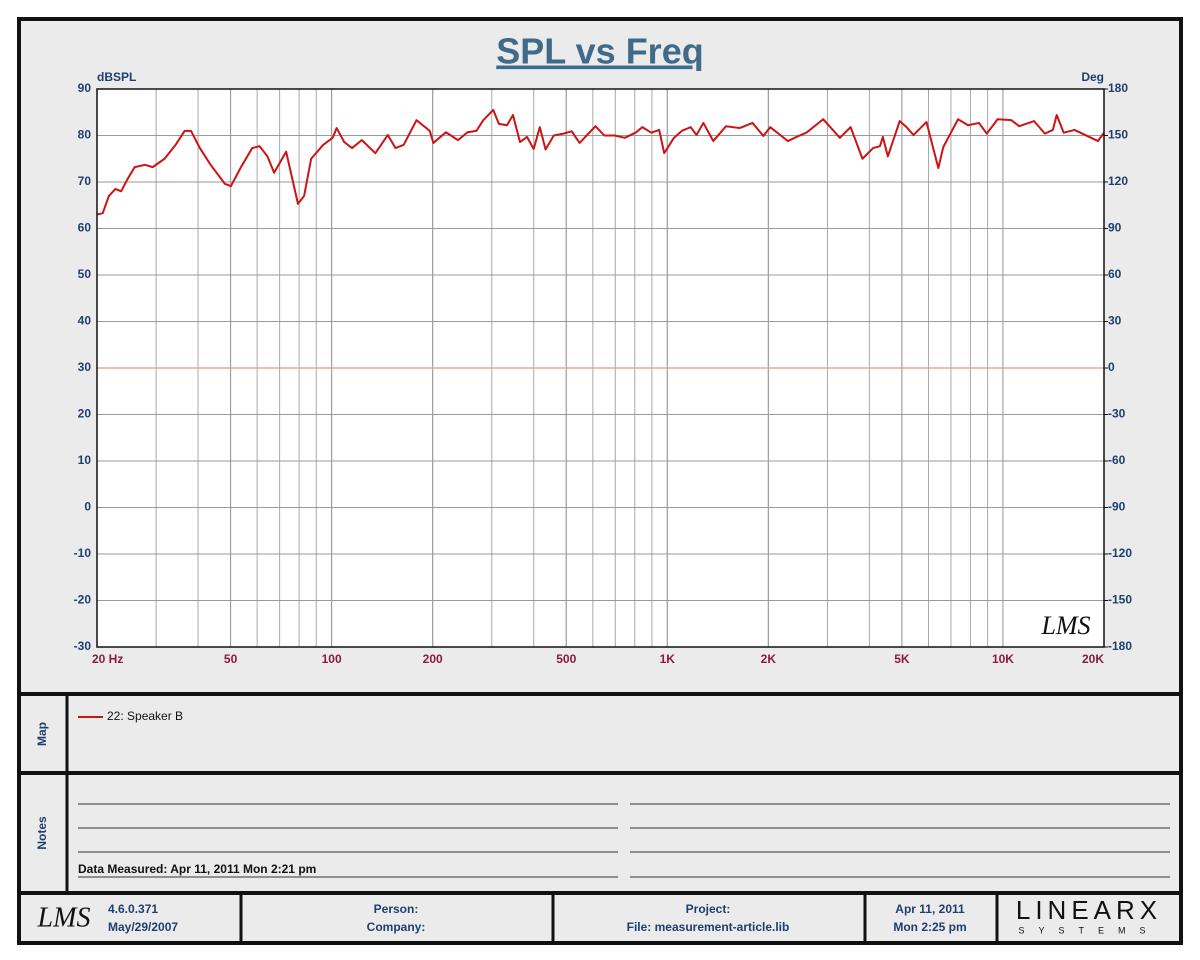 The image size is (1200, 960). What do you see at coordinates (64, 917) in the screenshot?
I see `footer-logo: LMS` at bounding box center [64, 917].